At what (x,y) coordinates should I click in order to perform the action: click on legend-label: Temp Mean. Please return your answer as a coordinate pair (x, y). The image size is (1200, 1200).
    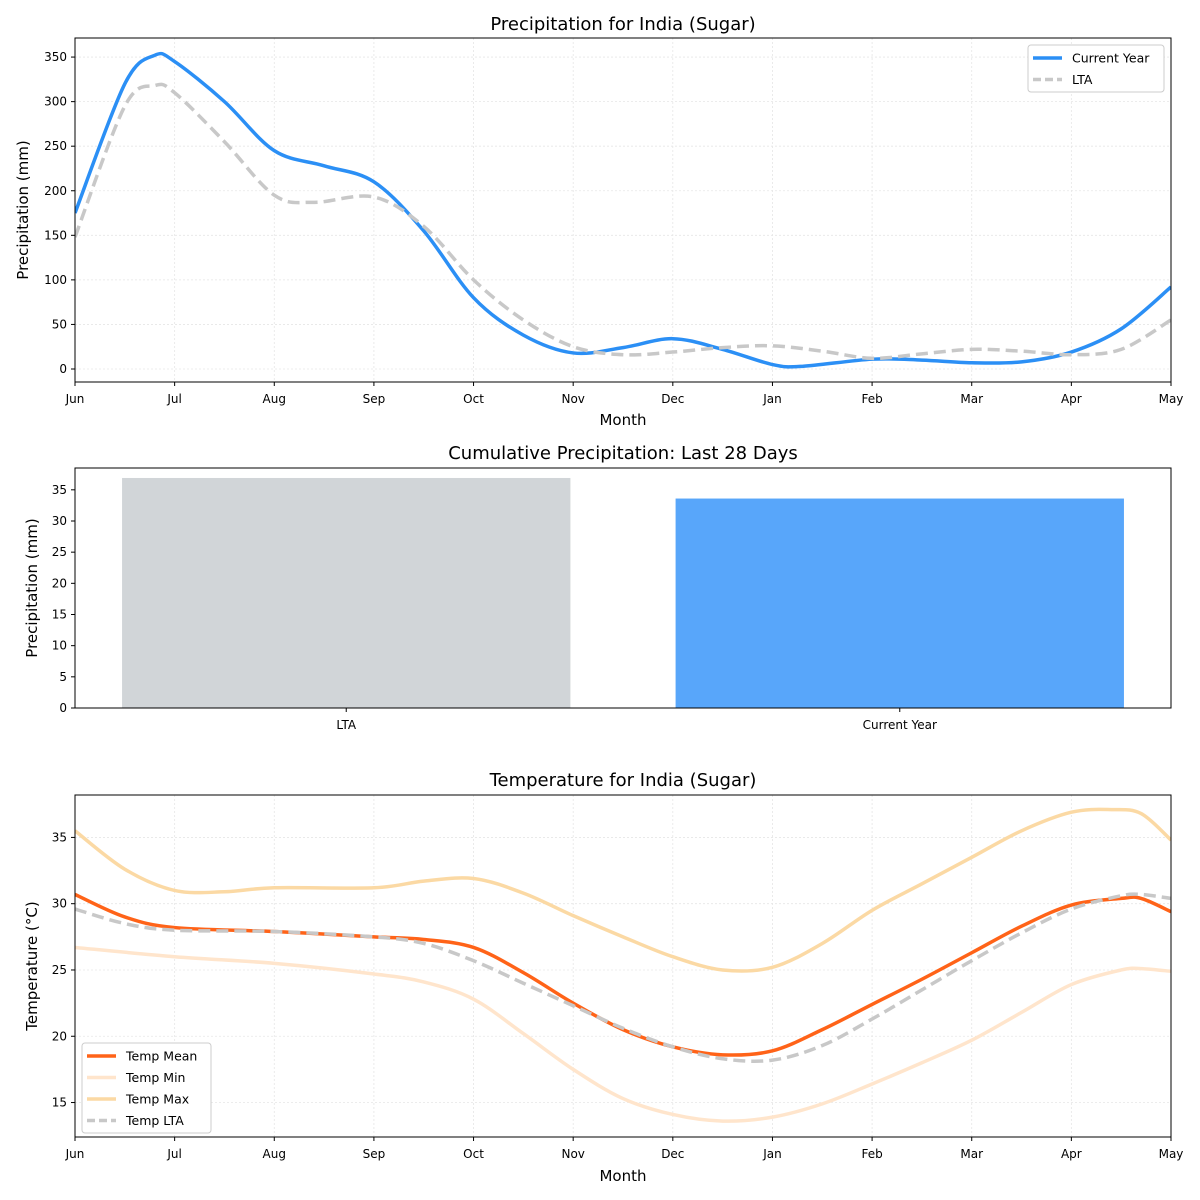
    Looking at the image, I should click on (161, 1056).